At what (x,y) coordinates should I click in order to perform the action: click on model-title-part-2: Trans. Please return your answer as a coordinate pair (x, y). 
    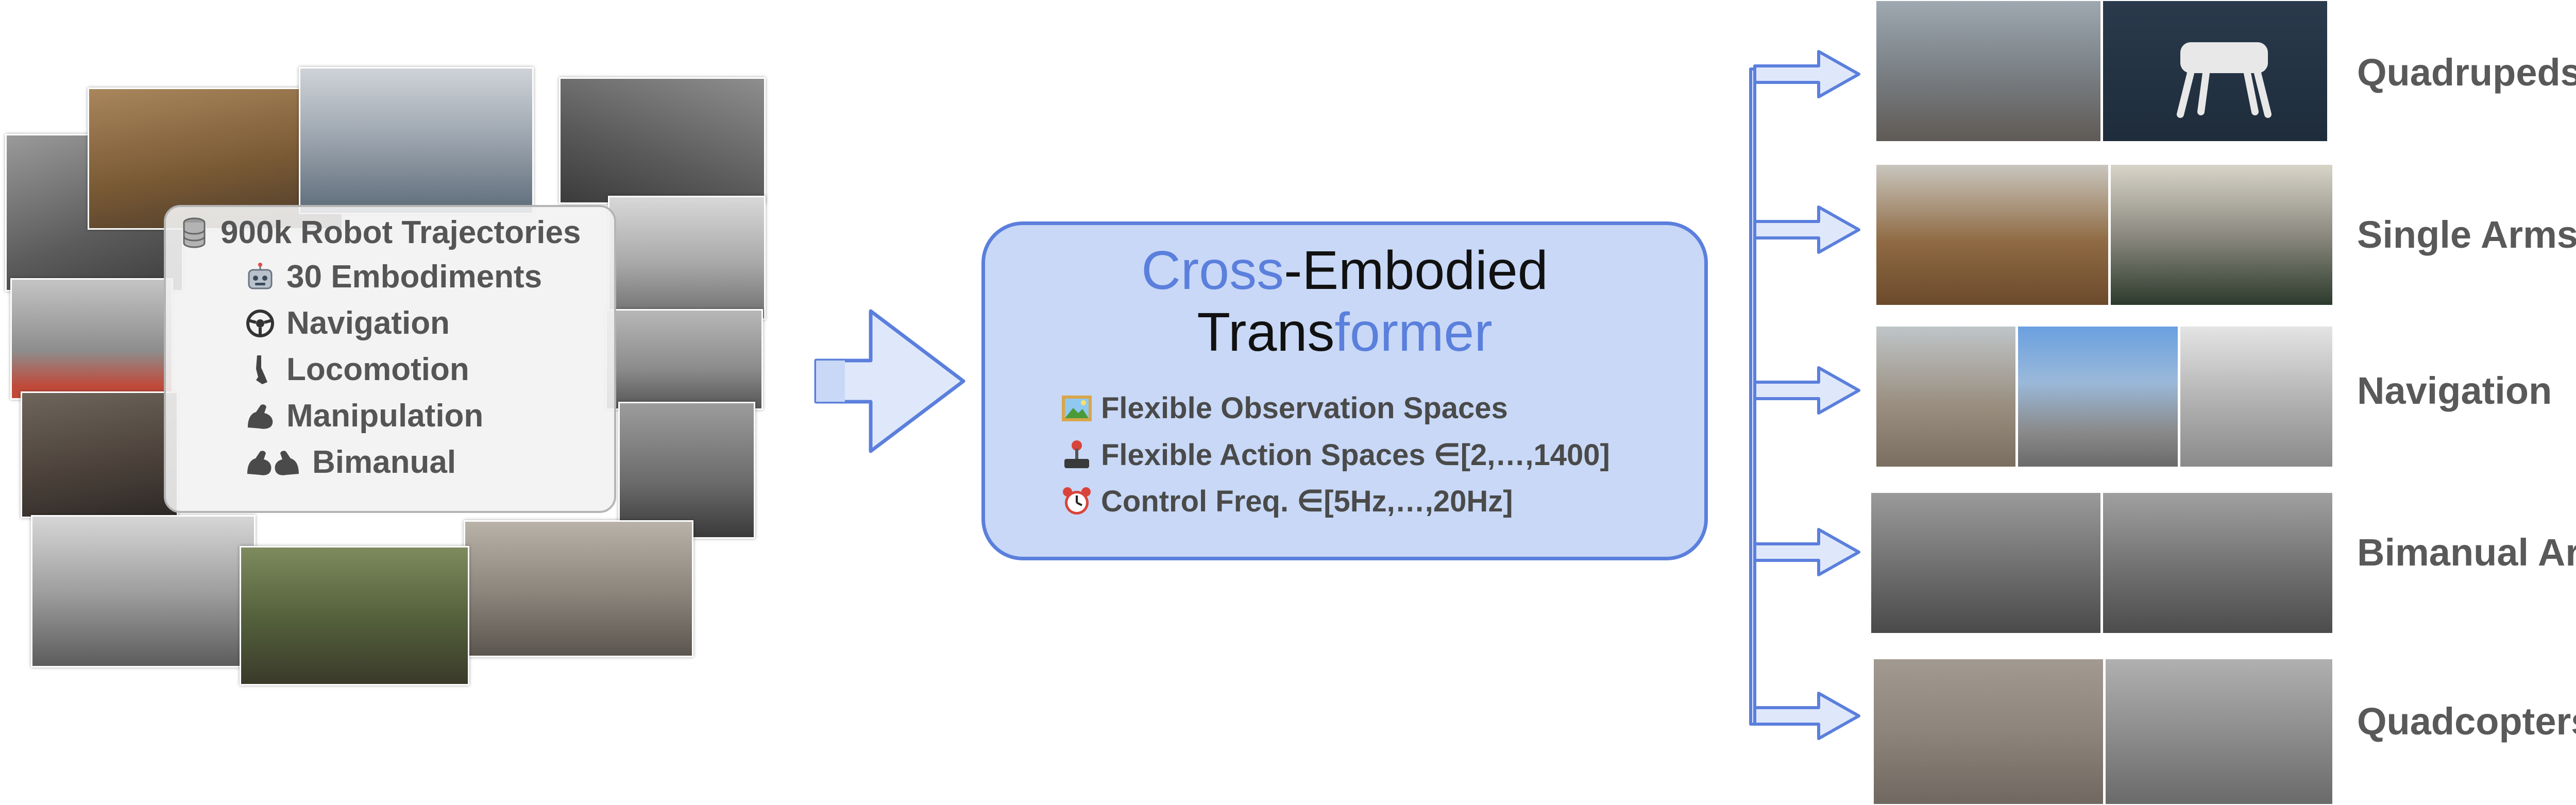
    Looking at the image, I should click on (1266, 332).